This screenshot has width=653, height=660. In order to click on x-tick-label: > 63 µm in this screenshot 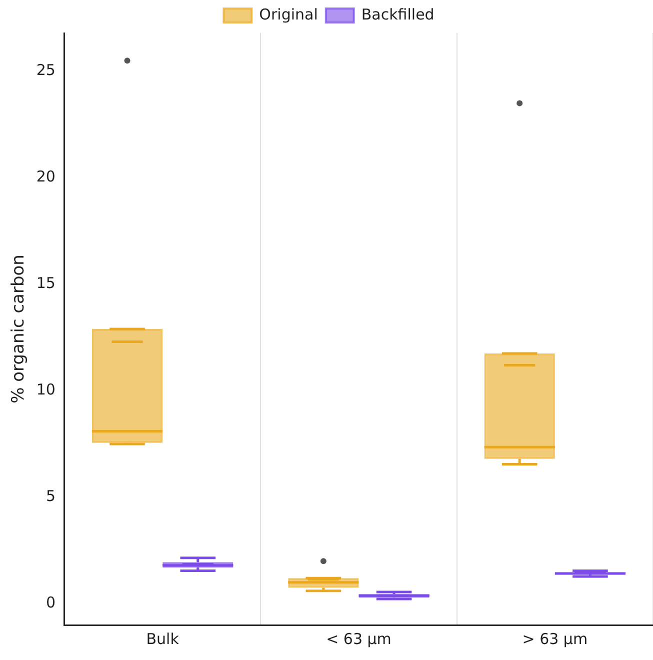, I will do `click(555, 639)`.